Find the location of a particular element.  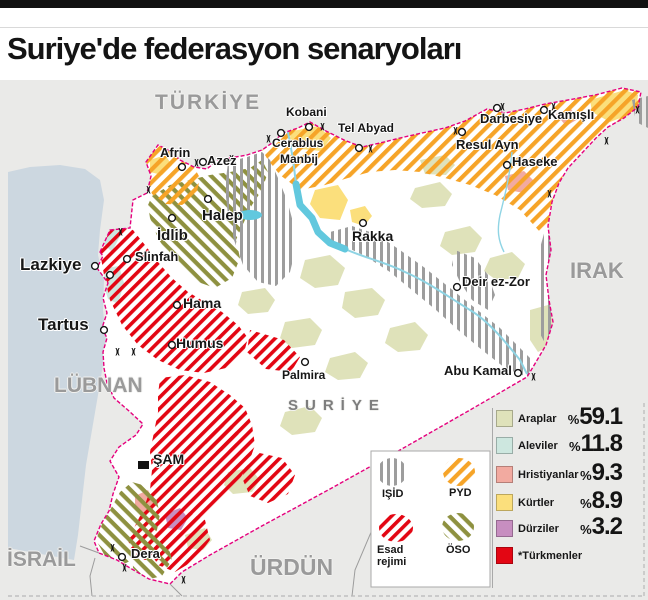

legend-row-aleviler: Aleviler %11.8 is located at coordinates (559, 443).